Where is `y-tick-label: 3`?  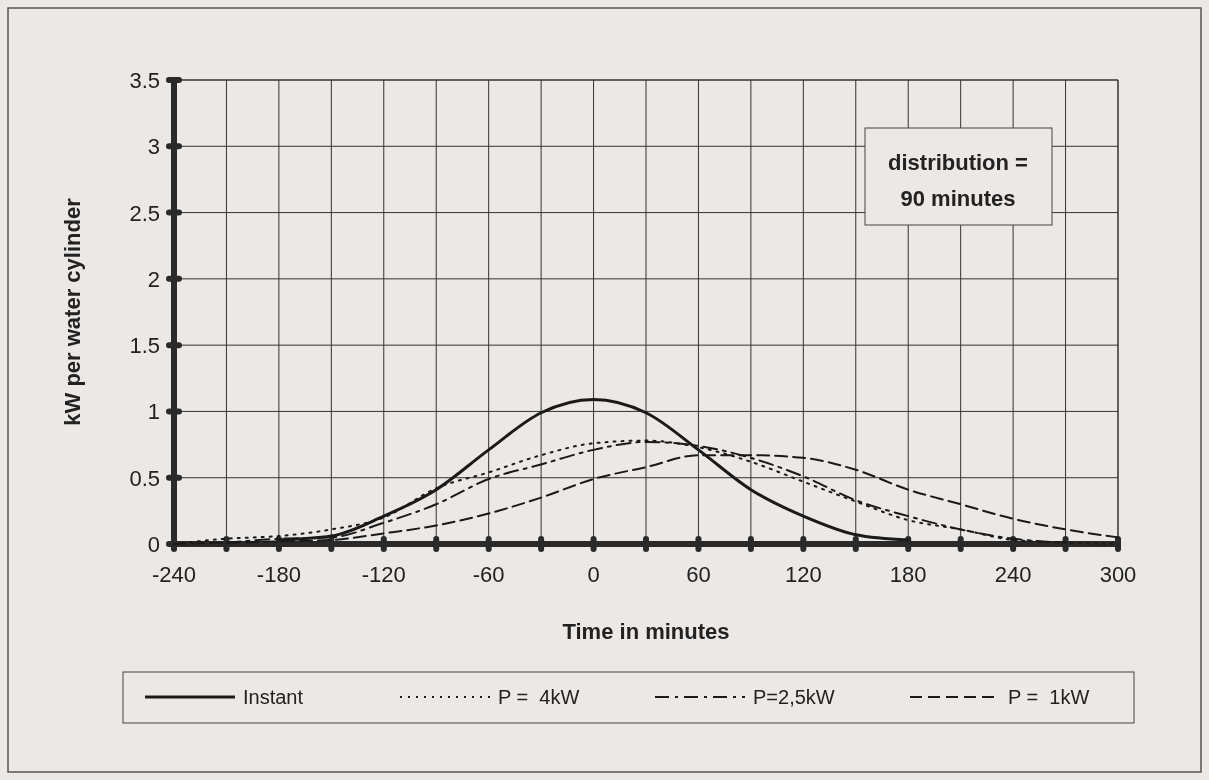
y-tick-label: 3 is located at coordinates (153, 147).